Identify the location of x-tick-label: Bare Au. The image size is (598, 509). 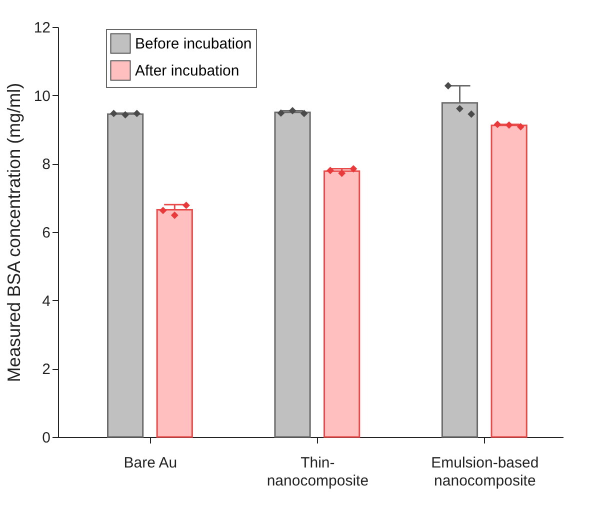
(151, 463).